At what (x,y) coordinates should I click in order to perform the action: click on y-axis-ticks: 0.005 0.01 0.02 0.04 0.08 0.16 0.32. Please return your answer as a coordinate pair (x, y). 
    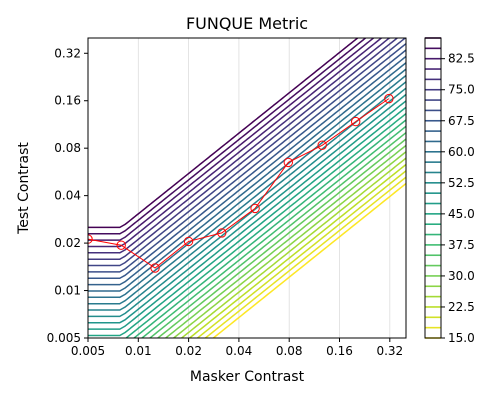
    Looking at the image, I should click on (67, 195).